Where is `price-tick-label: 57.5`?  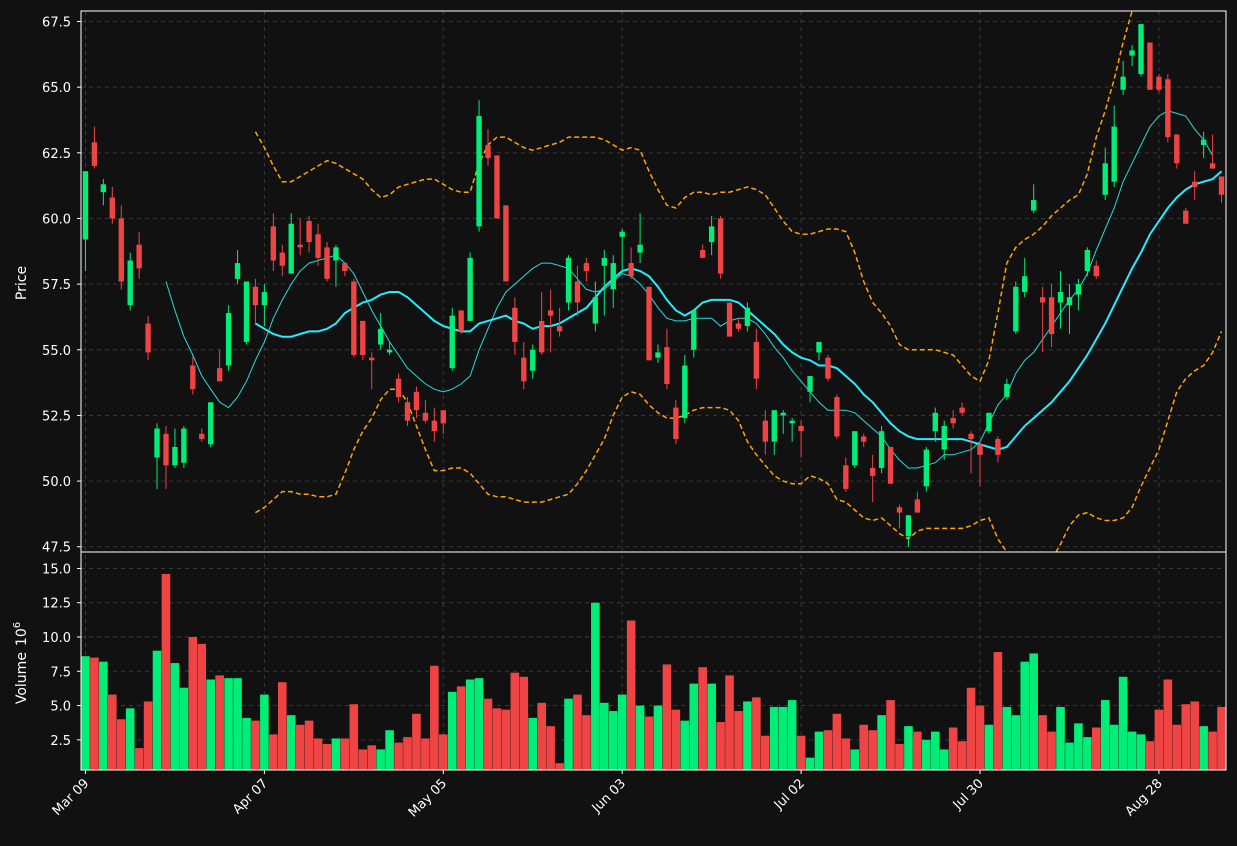 price-tick-label: 57.5 is located at coordinates (56, 285).